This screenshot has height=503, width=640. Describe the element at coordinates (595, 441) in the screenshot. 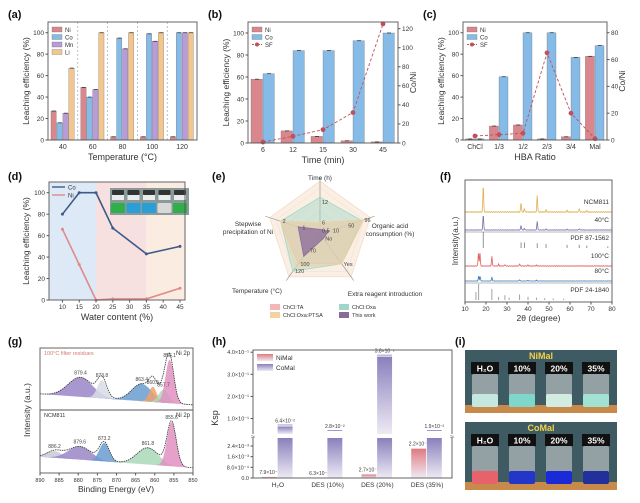

I see `vial-label: 35%` at that location.